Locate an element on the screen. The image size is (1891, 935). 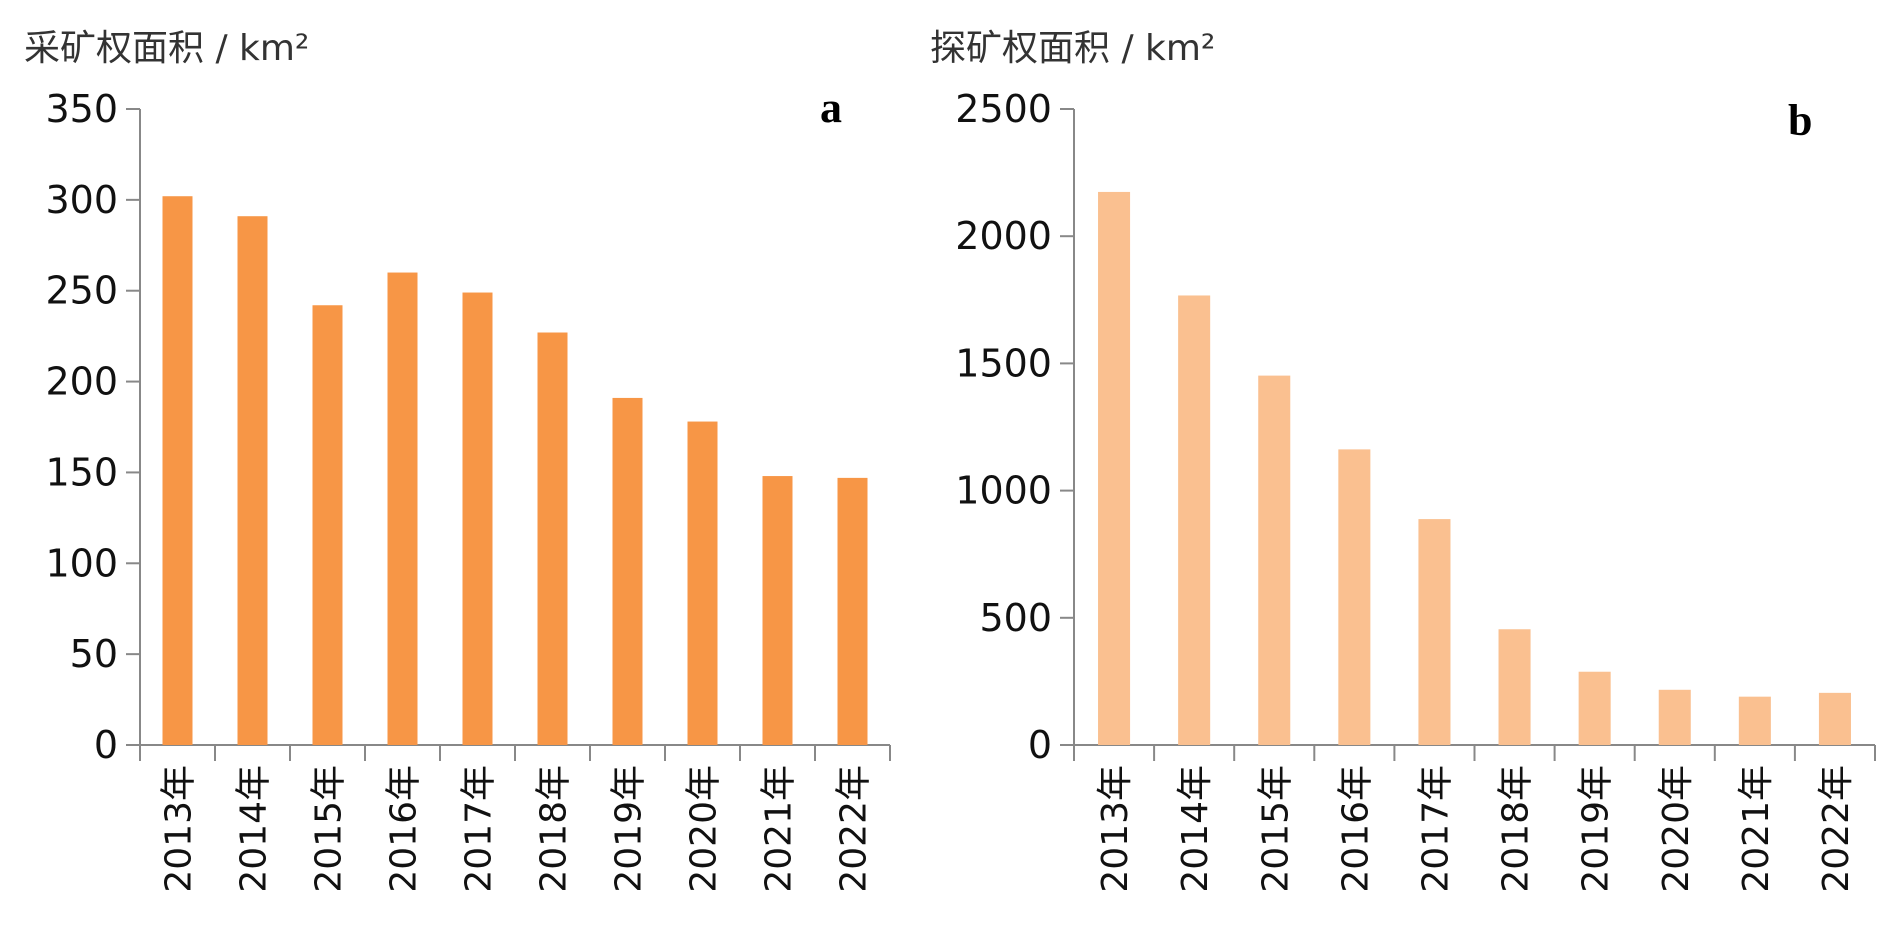
y-tick-label: 50 is located at coordinates (94, 654).